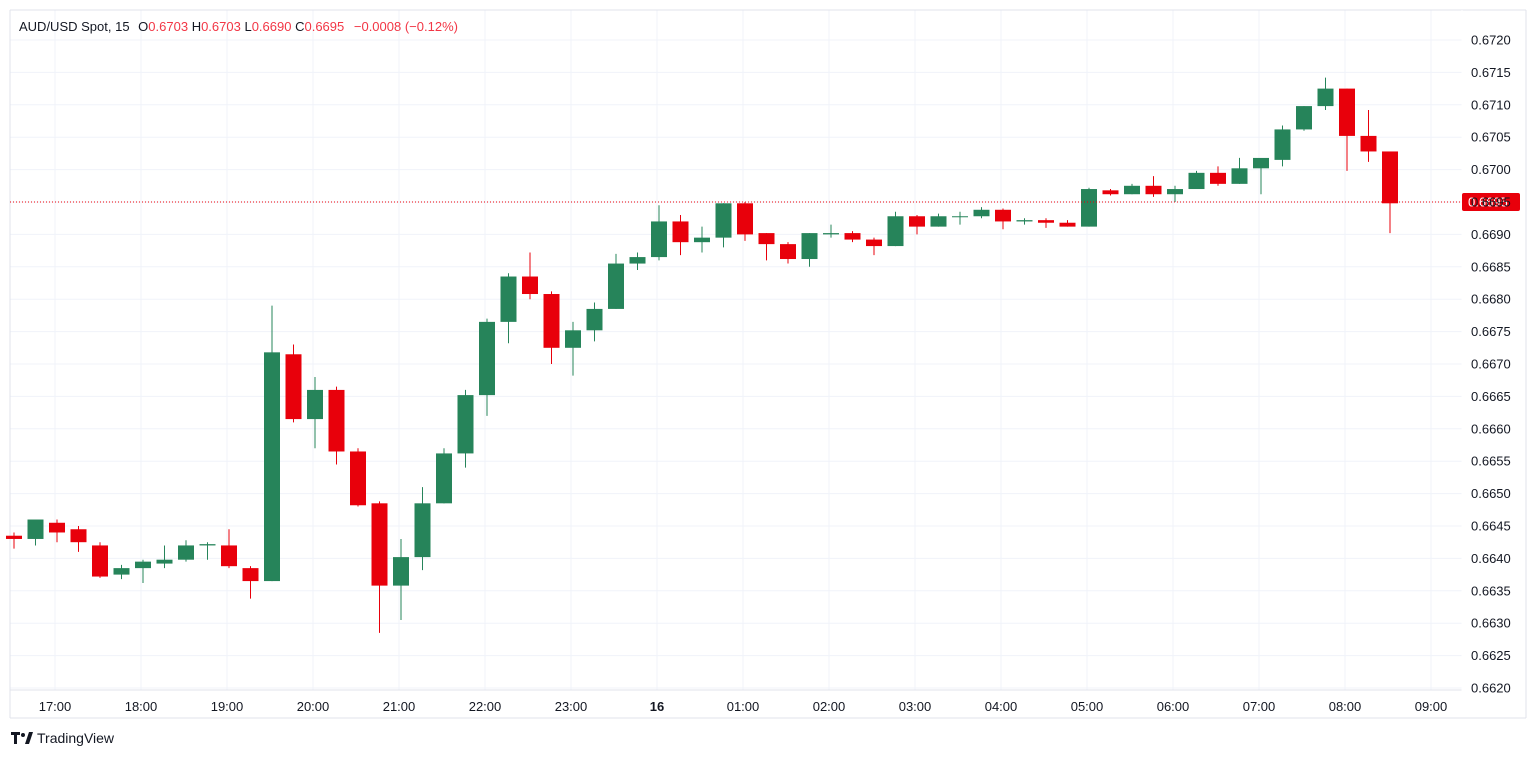  What do you see at coordinates (1488, 202) in the screenshot?
I see `last-price-label: 0.6695` at bounding box center [1488, 202].